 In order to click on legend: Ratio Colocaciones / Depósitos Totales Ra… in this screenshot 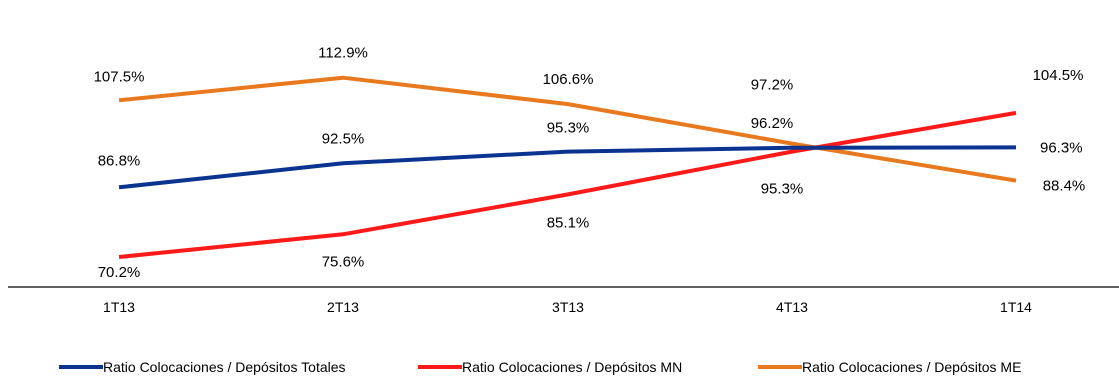, I will do `click(540, 367)`.